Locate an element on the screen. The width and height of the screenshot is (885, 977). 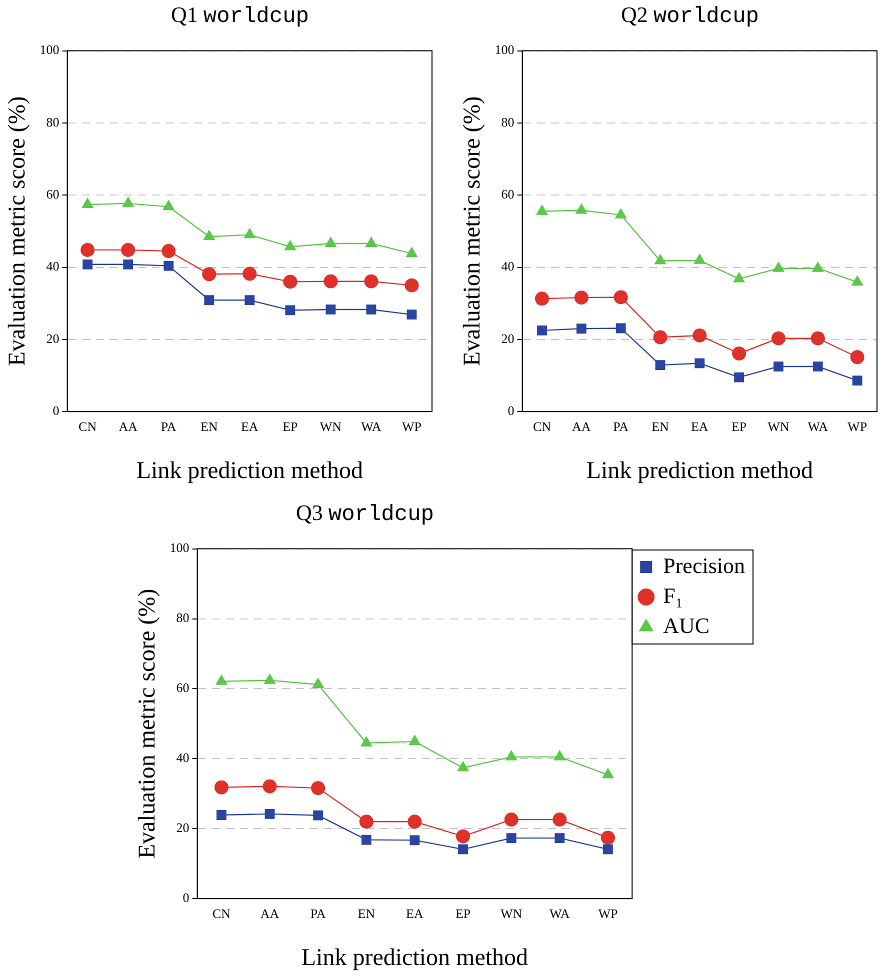
chart-title: Q2 worldcup is located at coordinates (689, 15).